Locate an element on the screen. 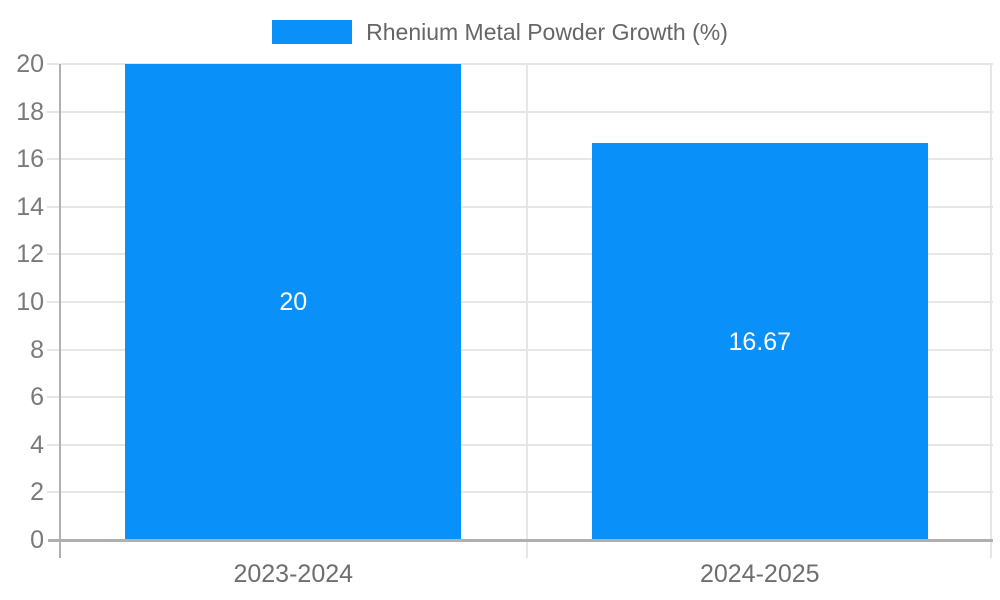  y-axis-tick-label: 8 is located at coordinates (37, 349).